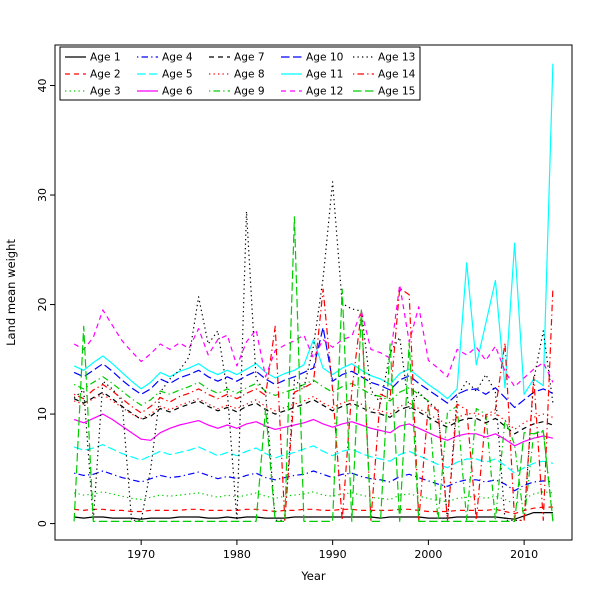  Describe the element at coordinates (428, 554) in the screenshot. I see `x-tick-label: 2000` at that location.